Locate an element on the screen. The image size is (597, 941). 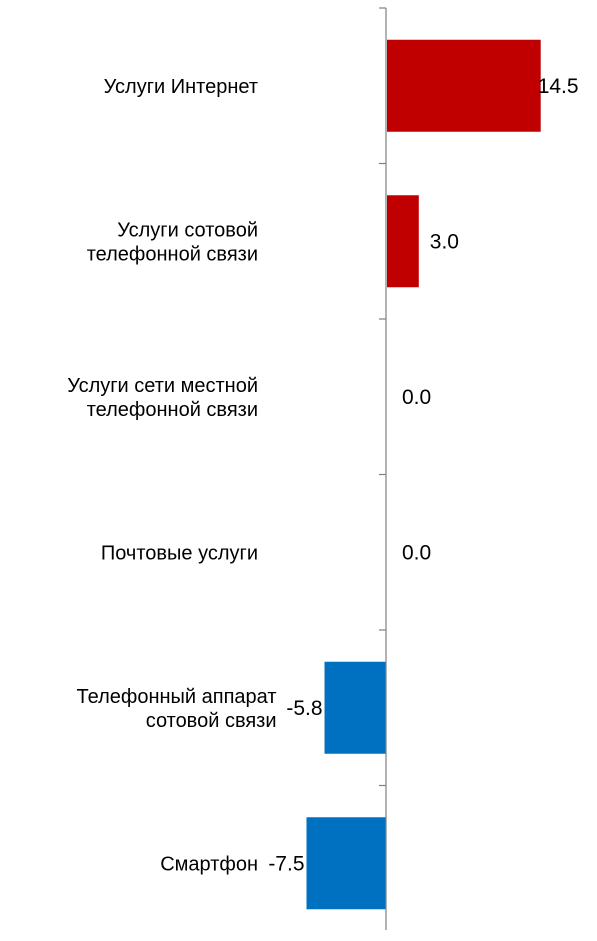
category-label: Услуги Интернет is located at coordinates (181, 87).